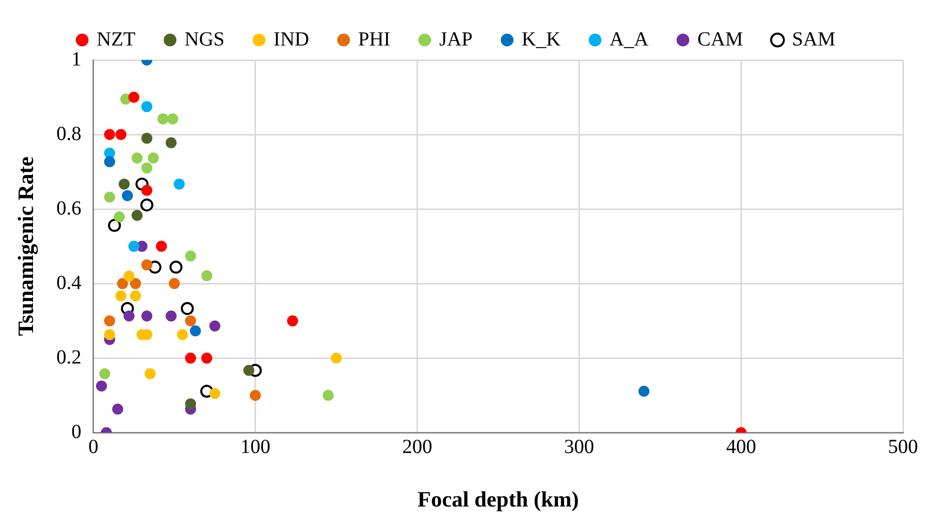 This screenshot has height=523, width=933. What do you see at coordinates (542, 39) in the screenshot?
I see `legend-label: K_K` at bounding box center [542, 39].